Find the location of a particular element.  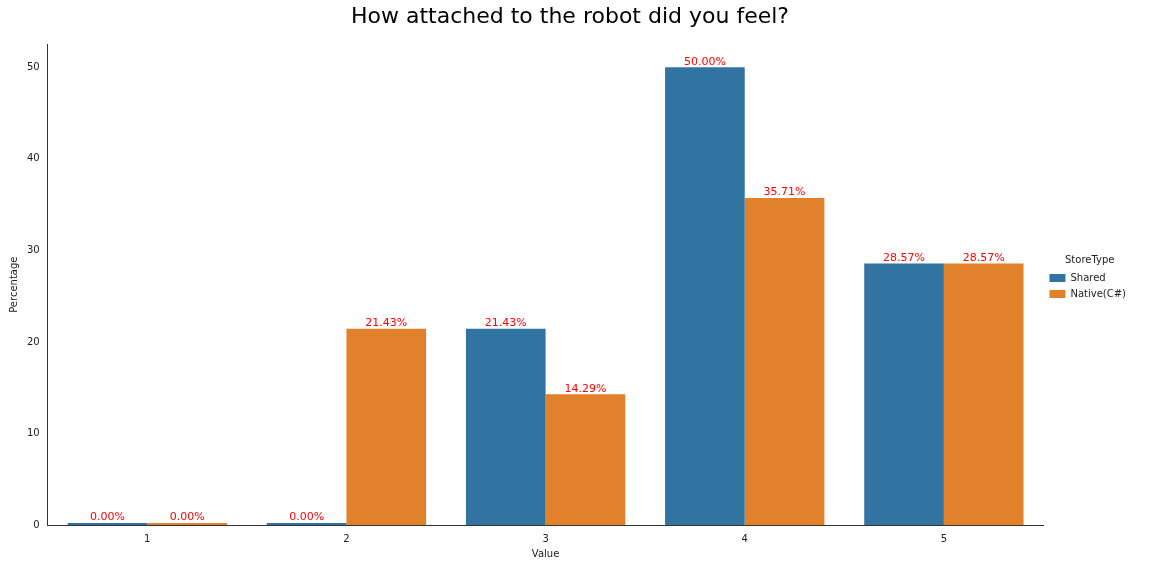

y-tick-label: 50 is located at coordinates (33, 66).